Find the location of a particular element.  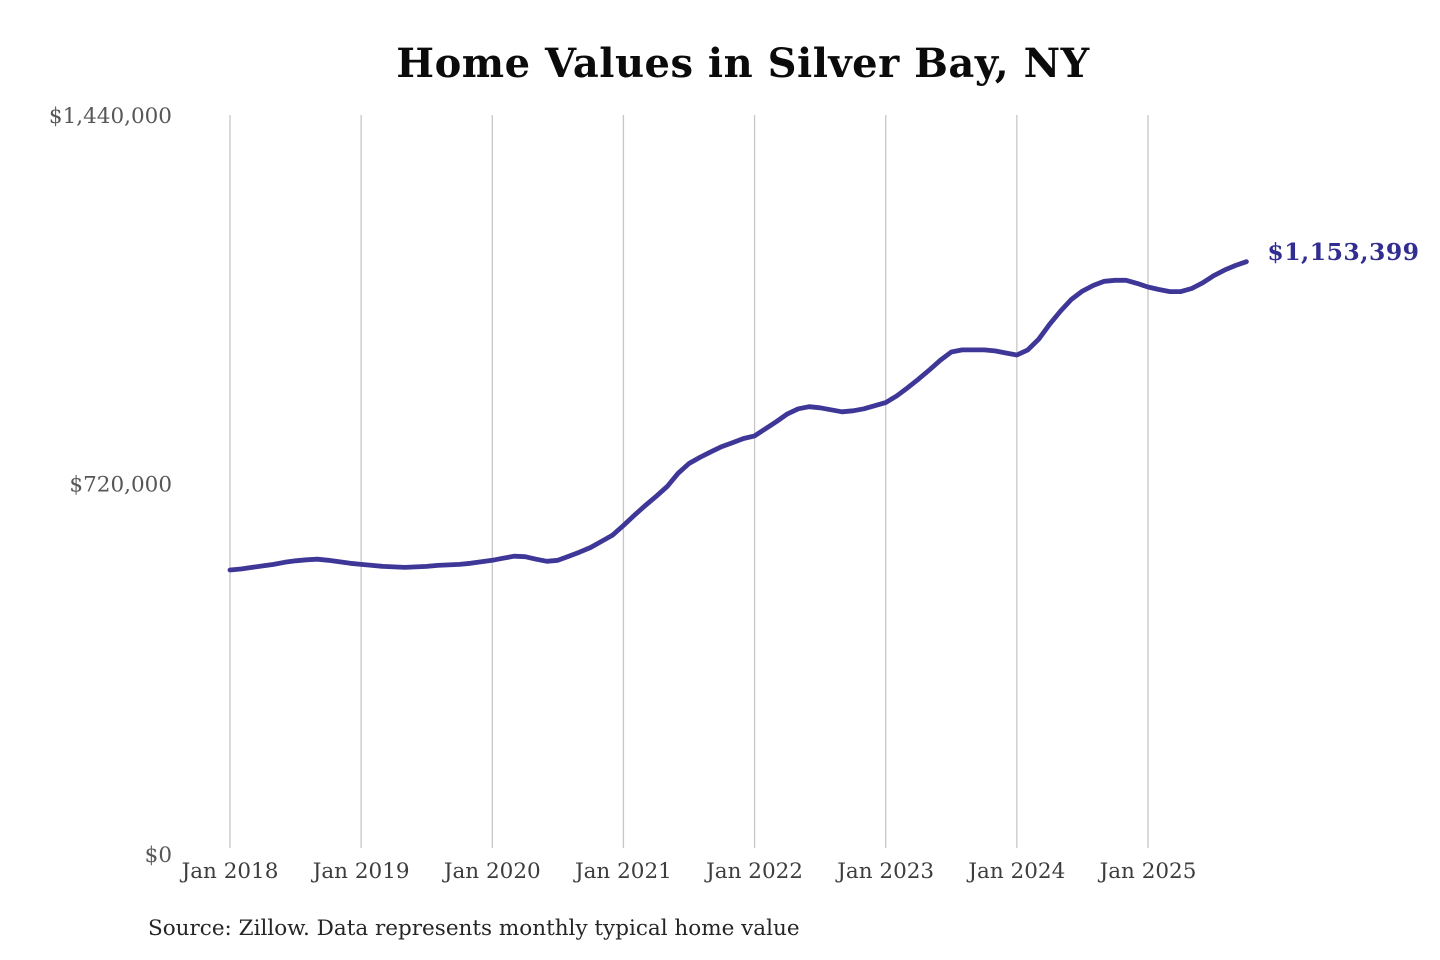

y-tick-label: $720,000 is located at coordinates (120, 485).